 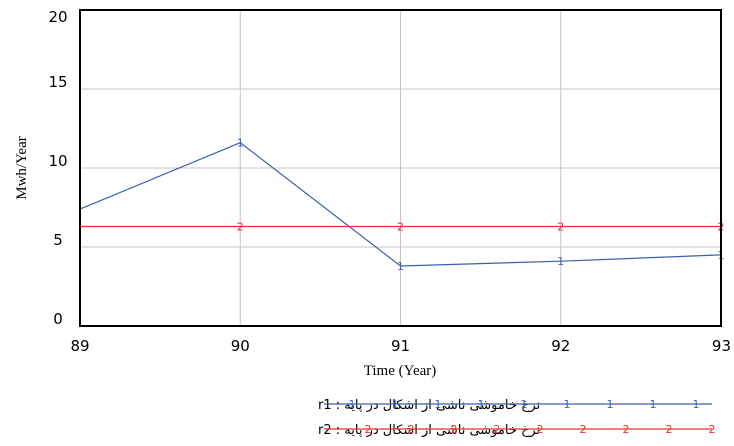 What do you see at coordinates (79, 346) in the screenshot?
I see `x-tick-label: 89` at bounding box center [79, 346].